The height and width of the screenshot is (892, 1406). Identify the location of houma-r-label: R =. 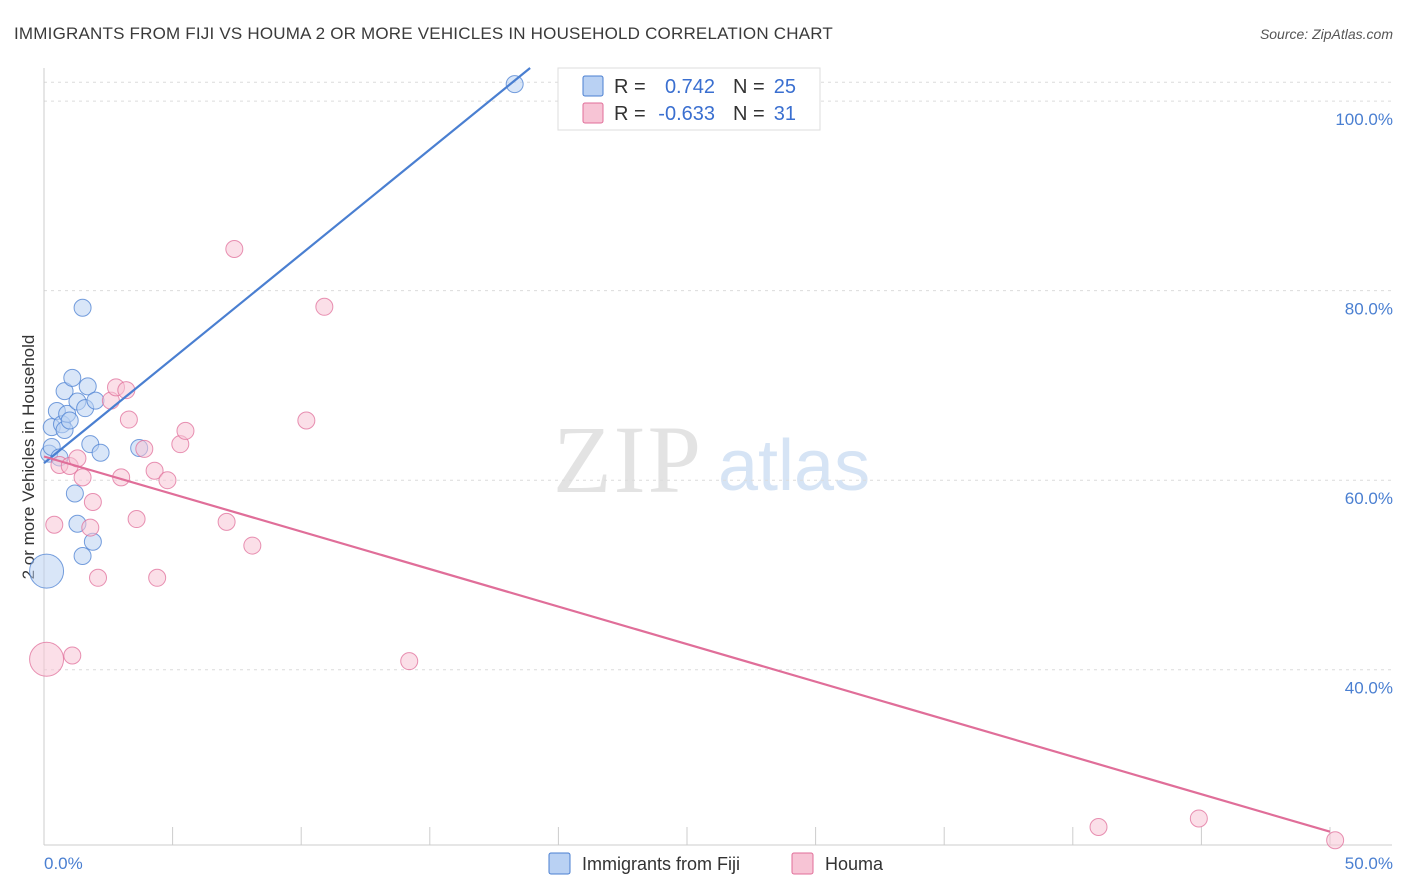
(630, 114).